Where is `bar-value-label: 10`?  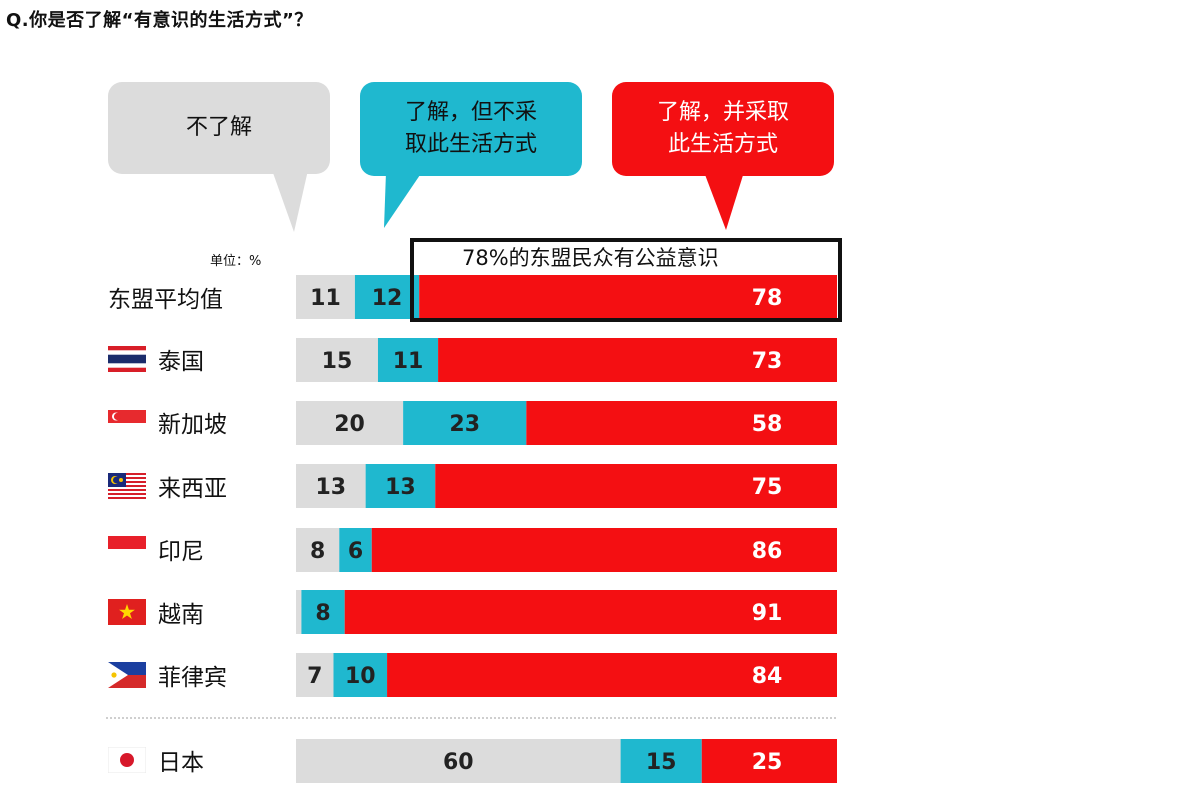 bar-value-label: 10 is located at coordinates (360, 676).